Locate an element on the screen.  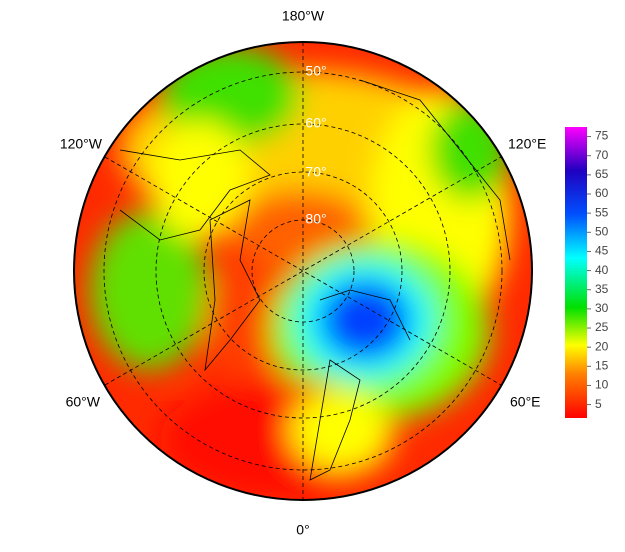
longitude-label: 60°W is located at coordinates (83, 402).